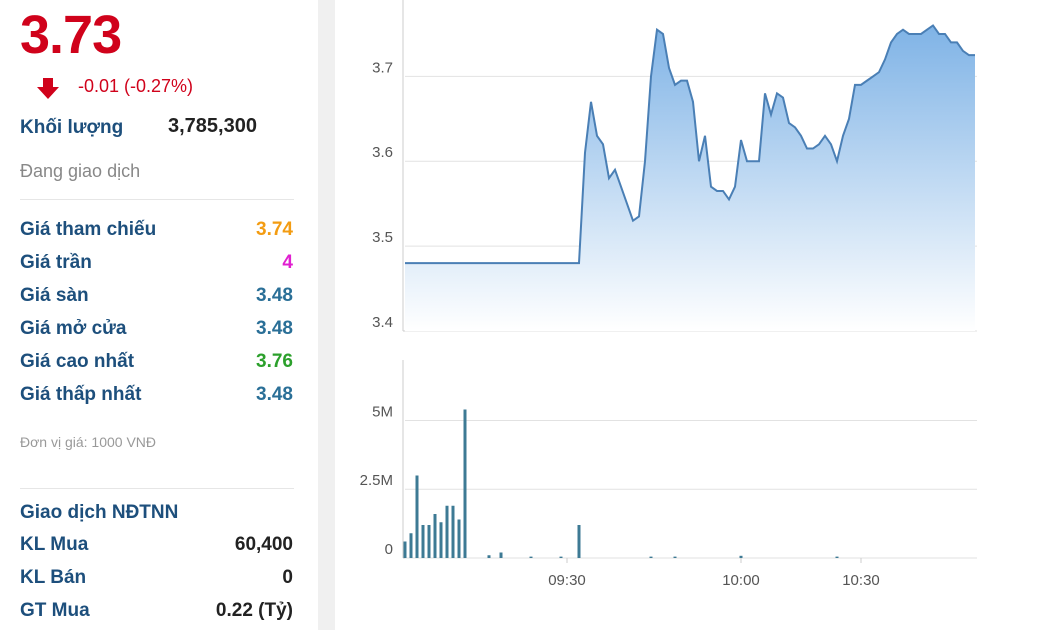 This screenshot has height=630, width=1050. Describe the element at coordinates (77, 361) in the screenshot. I see `row-label: Giá cao nhất` at that location.